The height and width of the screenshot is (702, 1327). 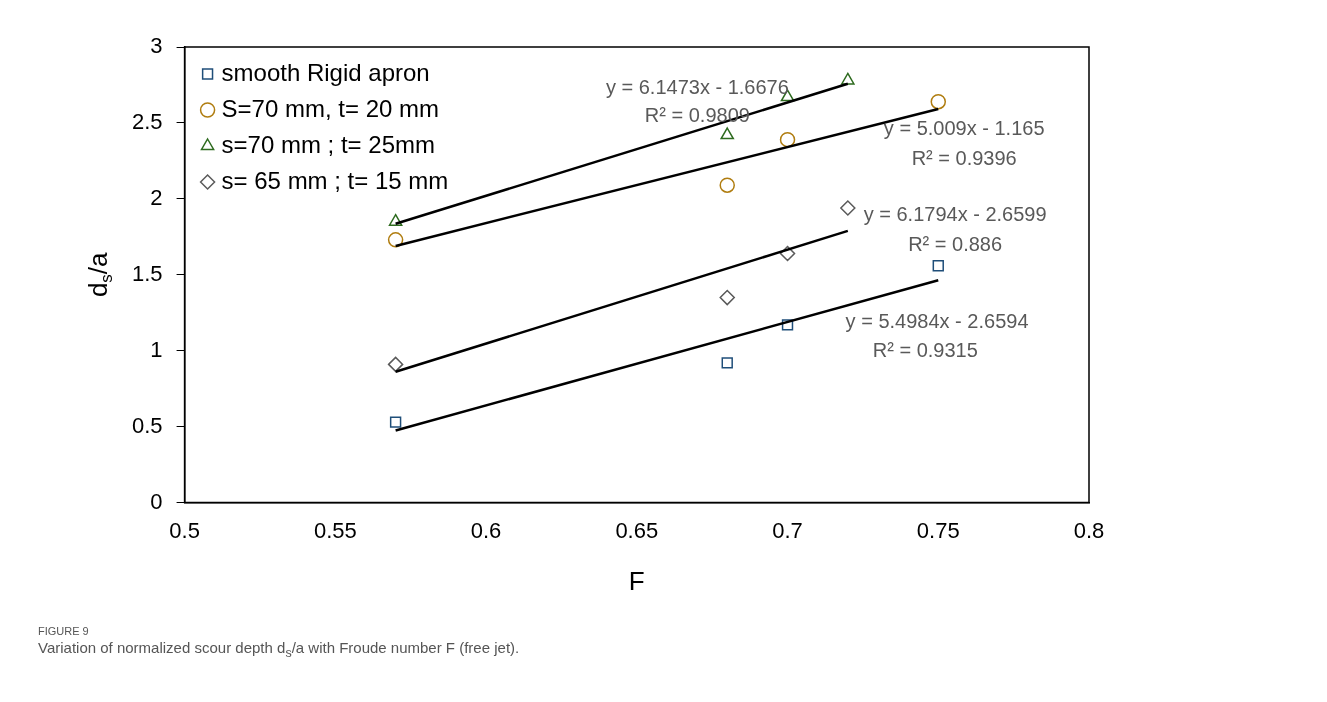 I want to click on text: Variation of normalized scour depth d$_{s}$/a with Froude number F (free jet)., so click(x=279, y=649).